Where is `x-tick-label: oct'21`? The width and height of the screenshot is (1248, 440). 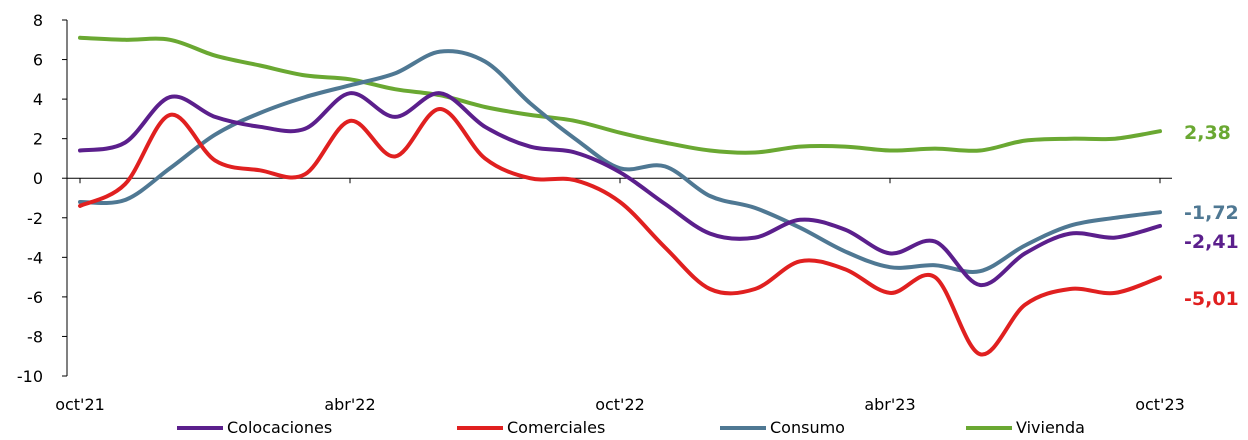 x-tick-label: oct'21 is located at coordinates (80, 404).